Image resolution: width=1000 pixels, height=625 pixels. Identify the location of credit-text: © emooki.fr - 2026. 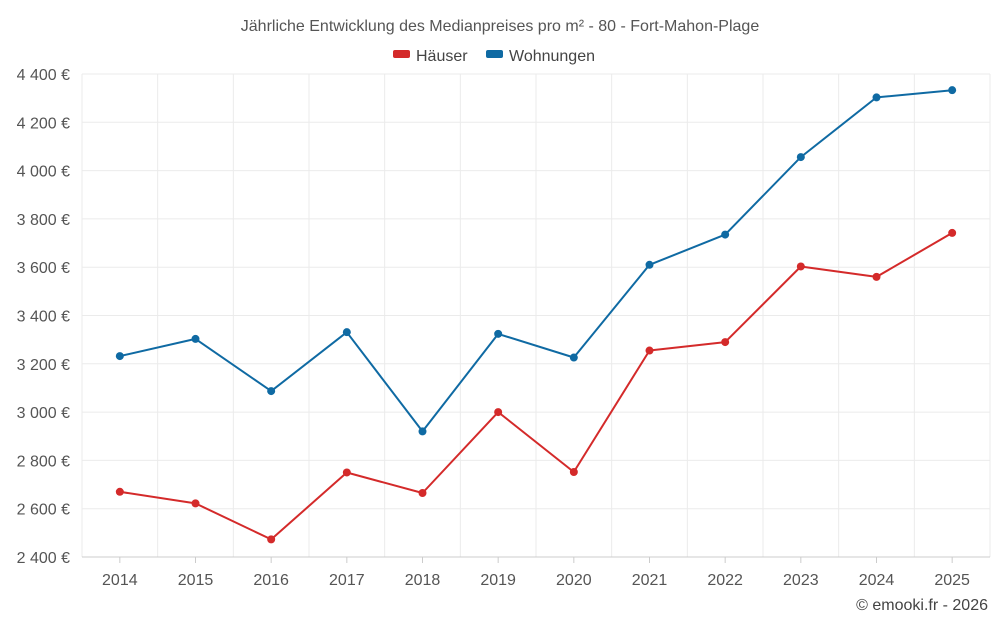
(922, 605).